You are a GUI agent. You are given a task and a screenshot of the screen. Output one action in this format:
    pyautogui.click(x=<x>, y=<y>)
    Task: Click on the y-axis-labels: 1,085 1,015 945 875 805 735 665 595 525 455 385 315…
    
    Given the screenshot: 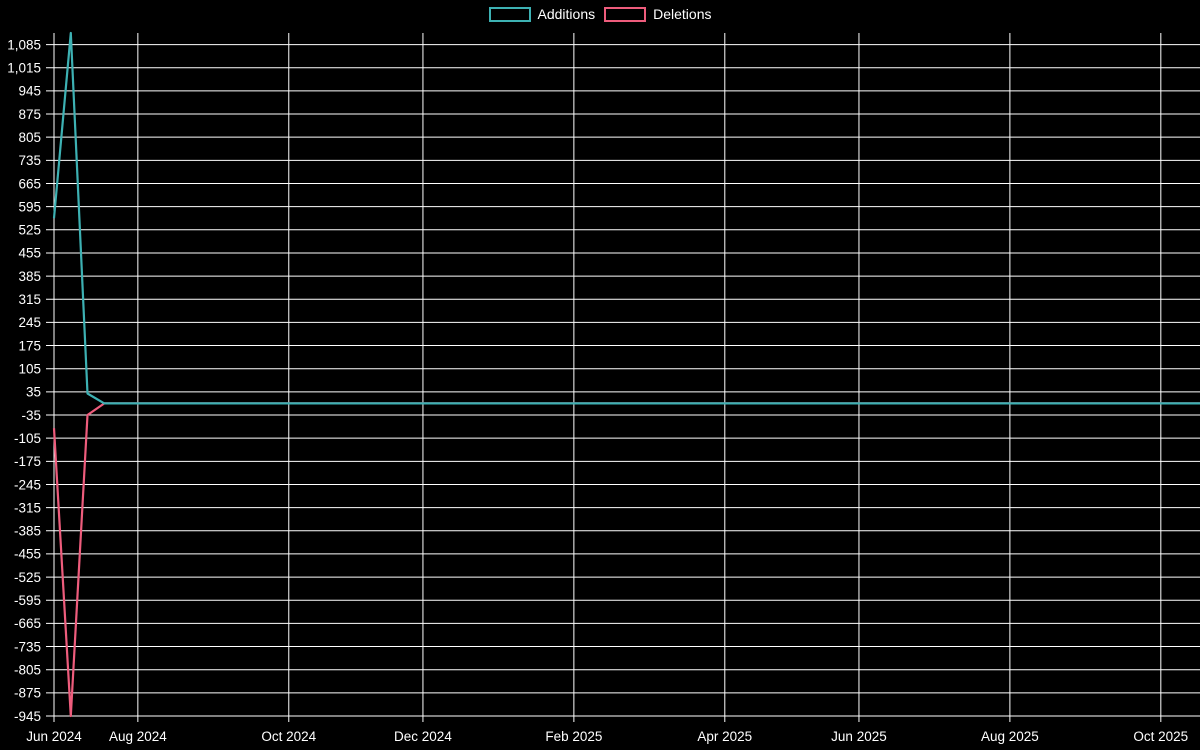 What is the action you would take?
    pyautogui.click(x=24, y=380)
    